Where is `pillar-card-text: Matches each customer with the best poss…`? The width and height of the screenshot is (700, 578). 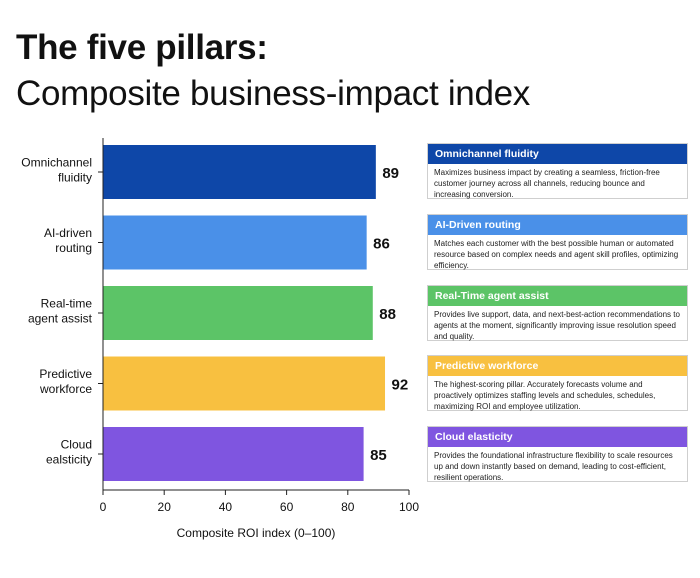 pillar-card-text: Matches each customer with the best poss… is located at coordinates (556, 254).